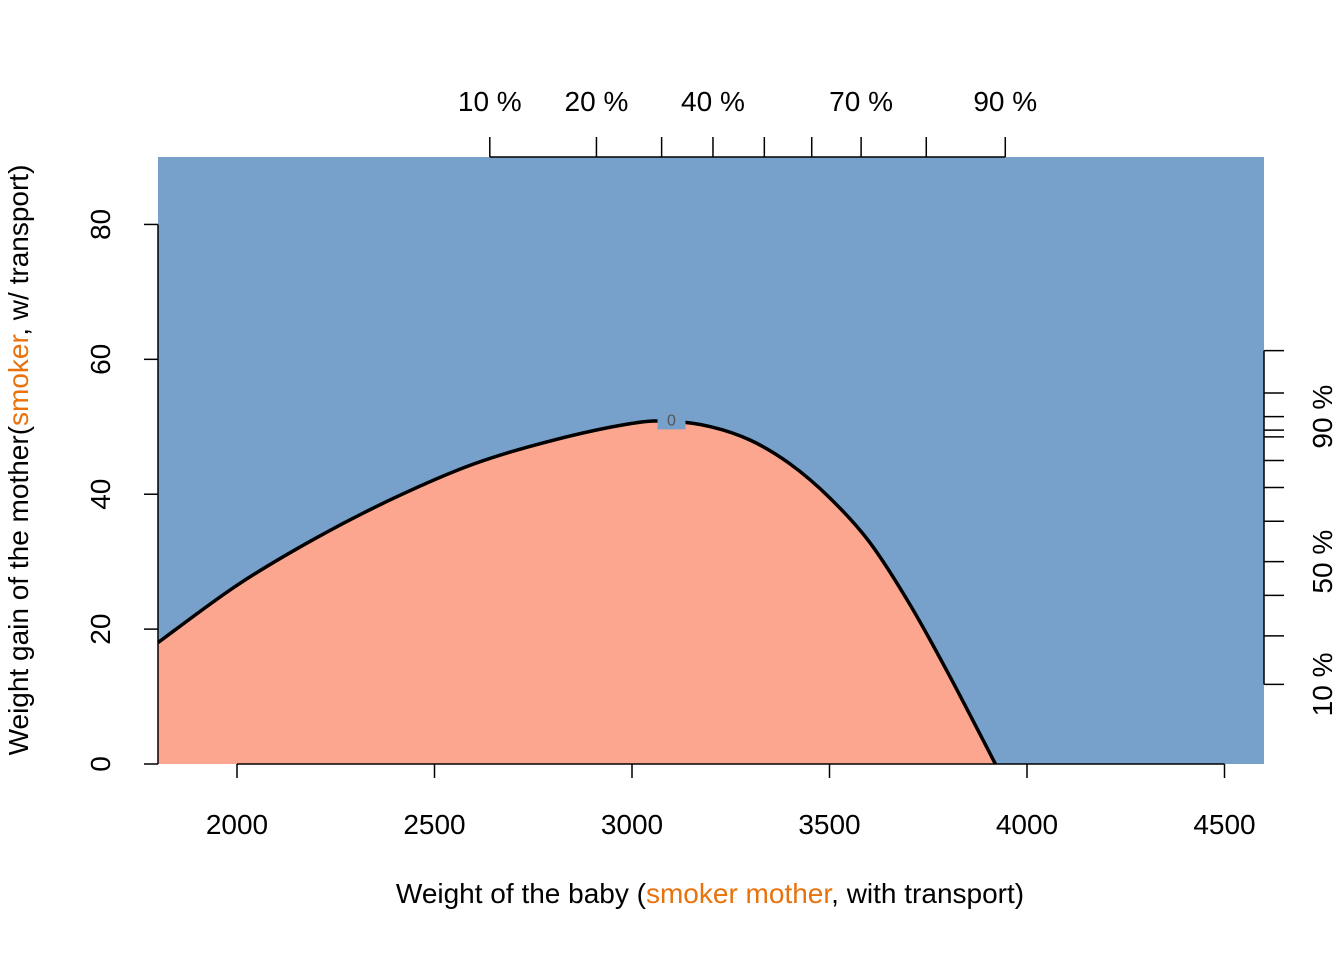  I want to click on contour-label-background, so click(671, 421).